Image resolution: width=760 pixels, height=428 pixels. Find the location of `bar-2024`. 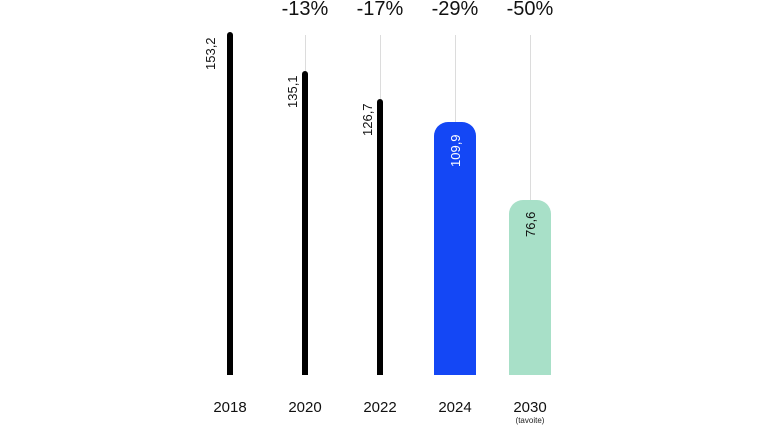

bar-2024 is located at coordinates (455, 248).